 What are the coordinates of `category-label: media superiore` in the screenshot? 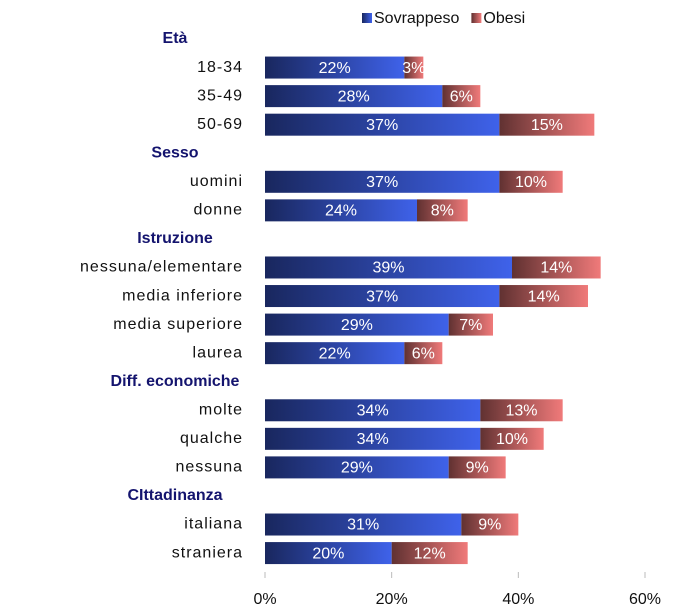 It's located at (178, 324).